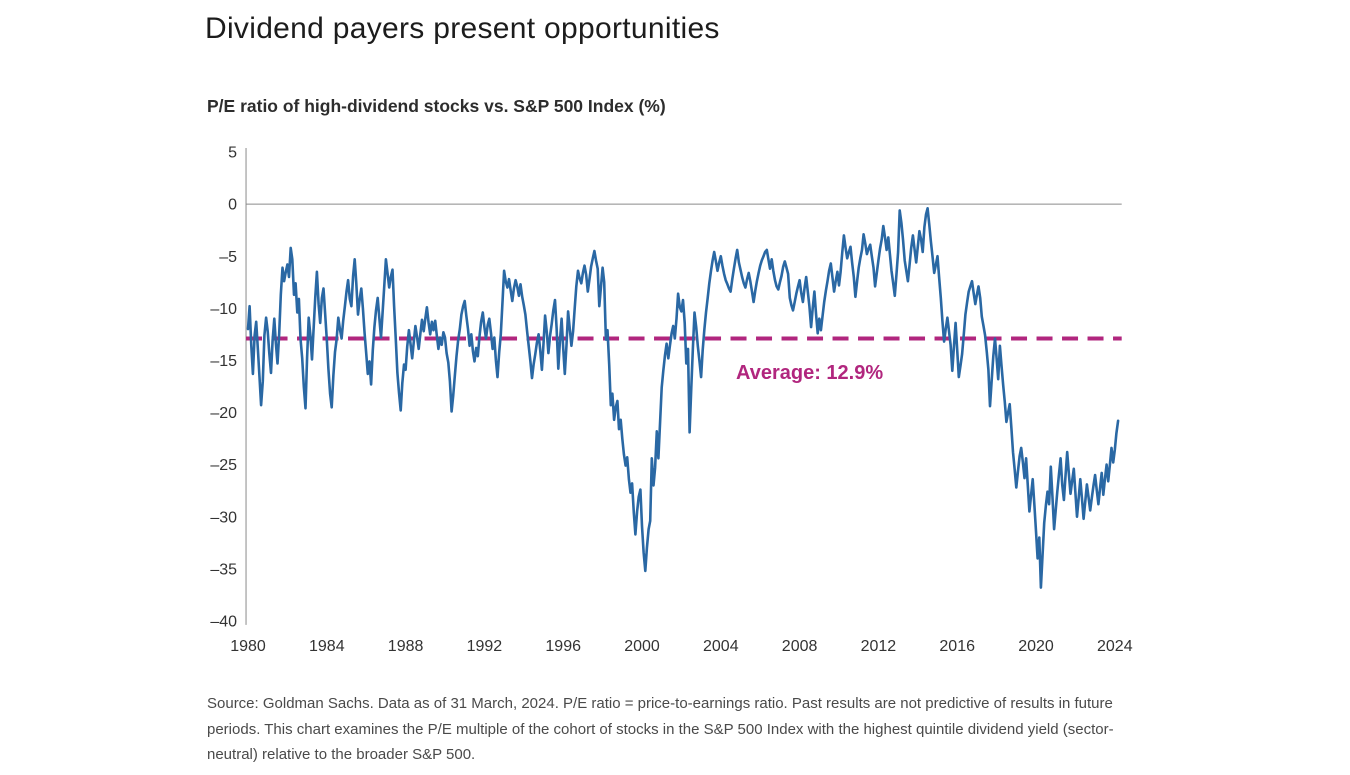 Image resolution: width=1350 pixels, height=775 pixels. What do you see at coordinates (232, 205) in the screenshot?
I see `y-tick-label: 0` at bounding box center [232, 205].